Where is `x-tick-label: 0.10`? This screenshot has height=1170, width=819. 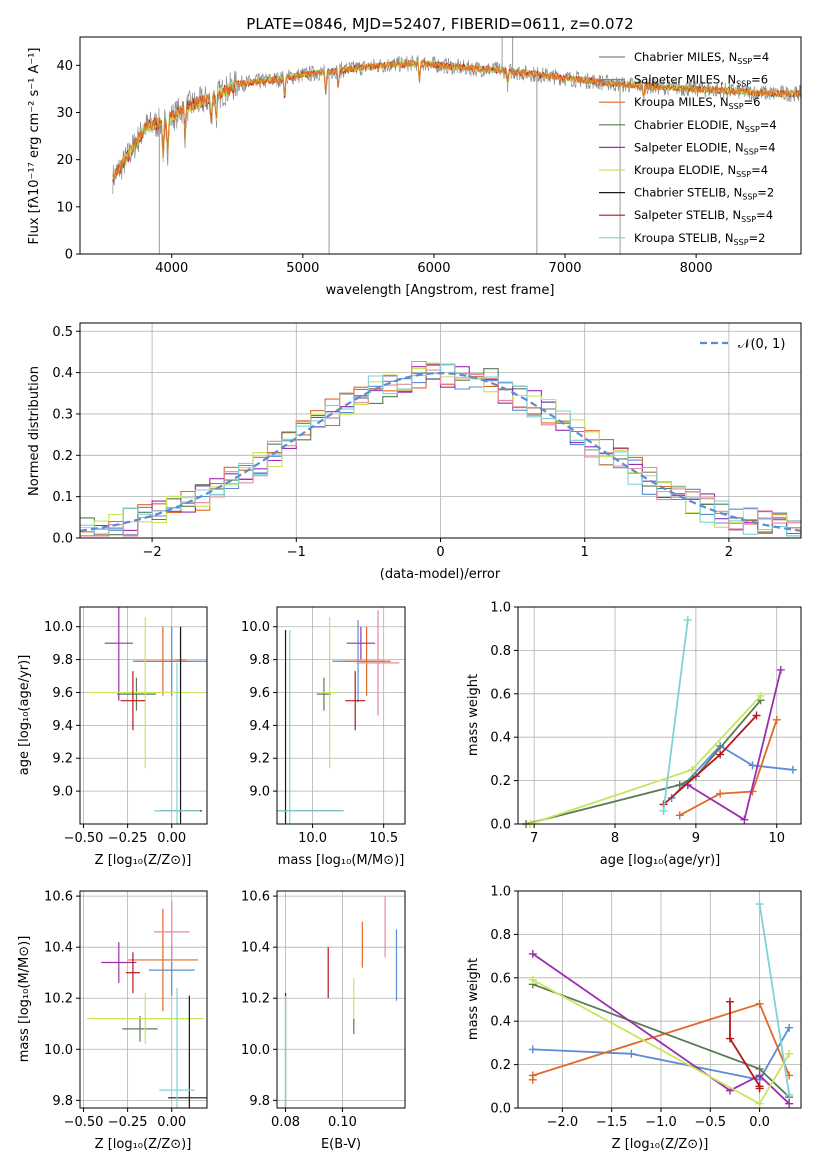
x-tick-label: 0.10 is located at coordinates (342, 1122).